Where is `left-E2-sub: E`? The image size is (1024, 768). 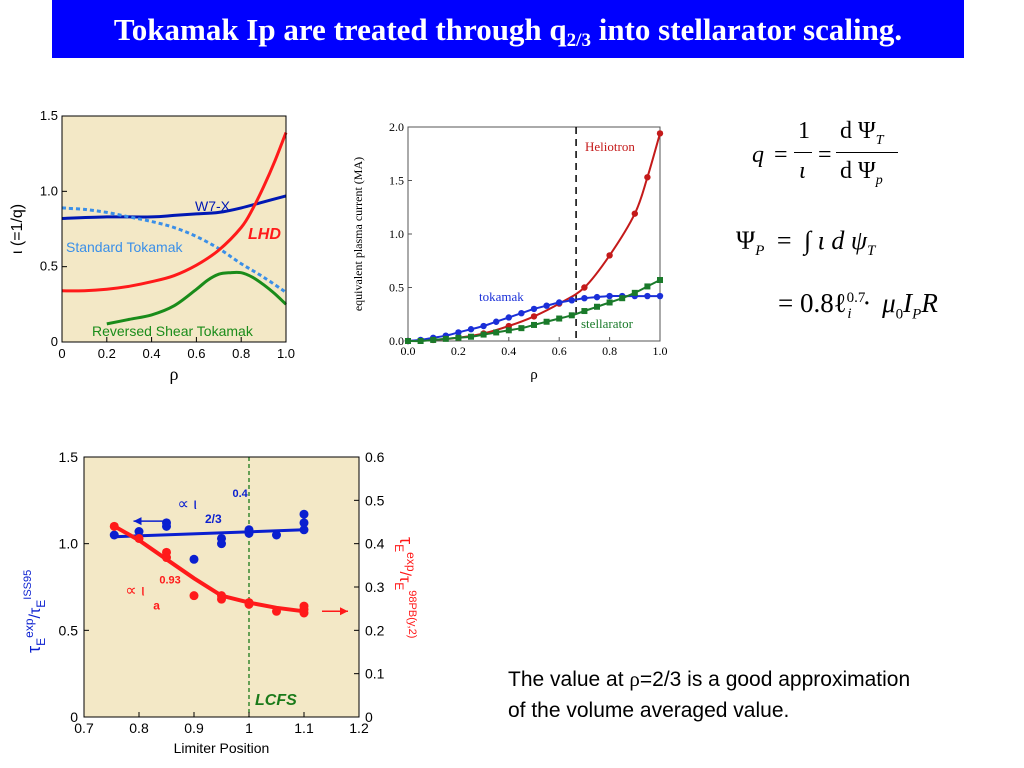
left-E2-sub: E is located at coordinates (41, 604).